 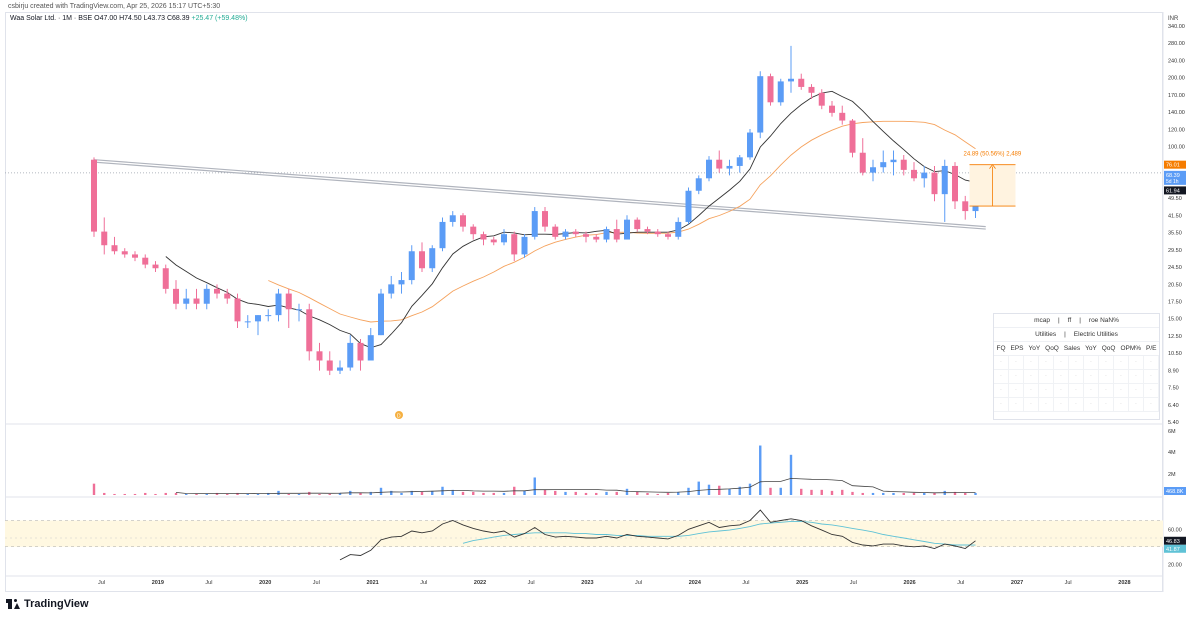 What do you see at coordinates (695, 583) in the screenshot?
I see `time-axis-label: 2024` at bounding box center [695, 583].